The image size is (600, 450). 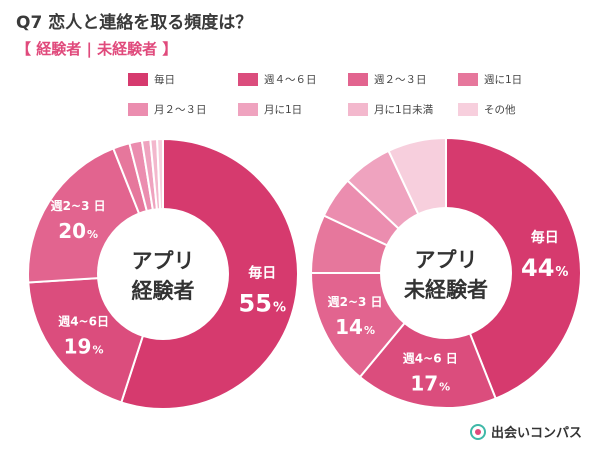 What do you see at coordinates (478, 431) in the screenshot?
I see `compass-icon` at bounding box center [478, 431].